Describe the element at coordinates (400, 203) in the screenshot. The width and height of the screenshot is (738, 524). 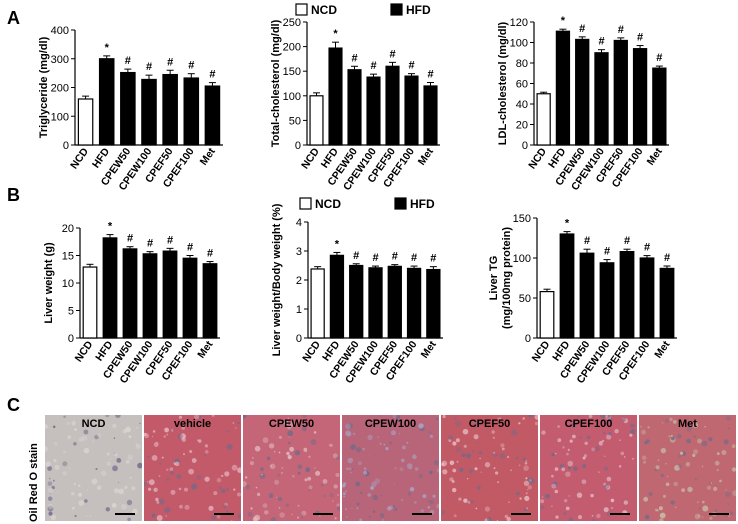
I see `legend-swatch-hfd` at that location.